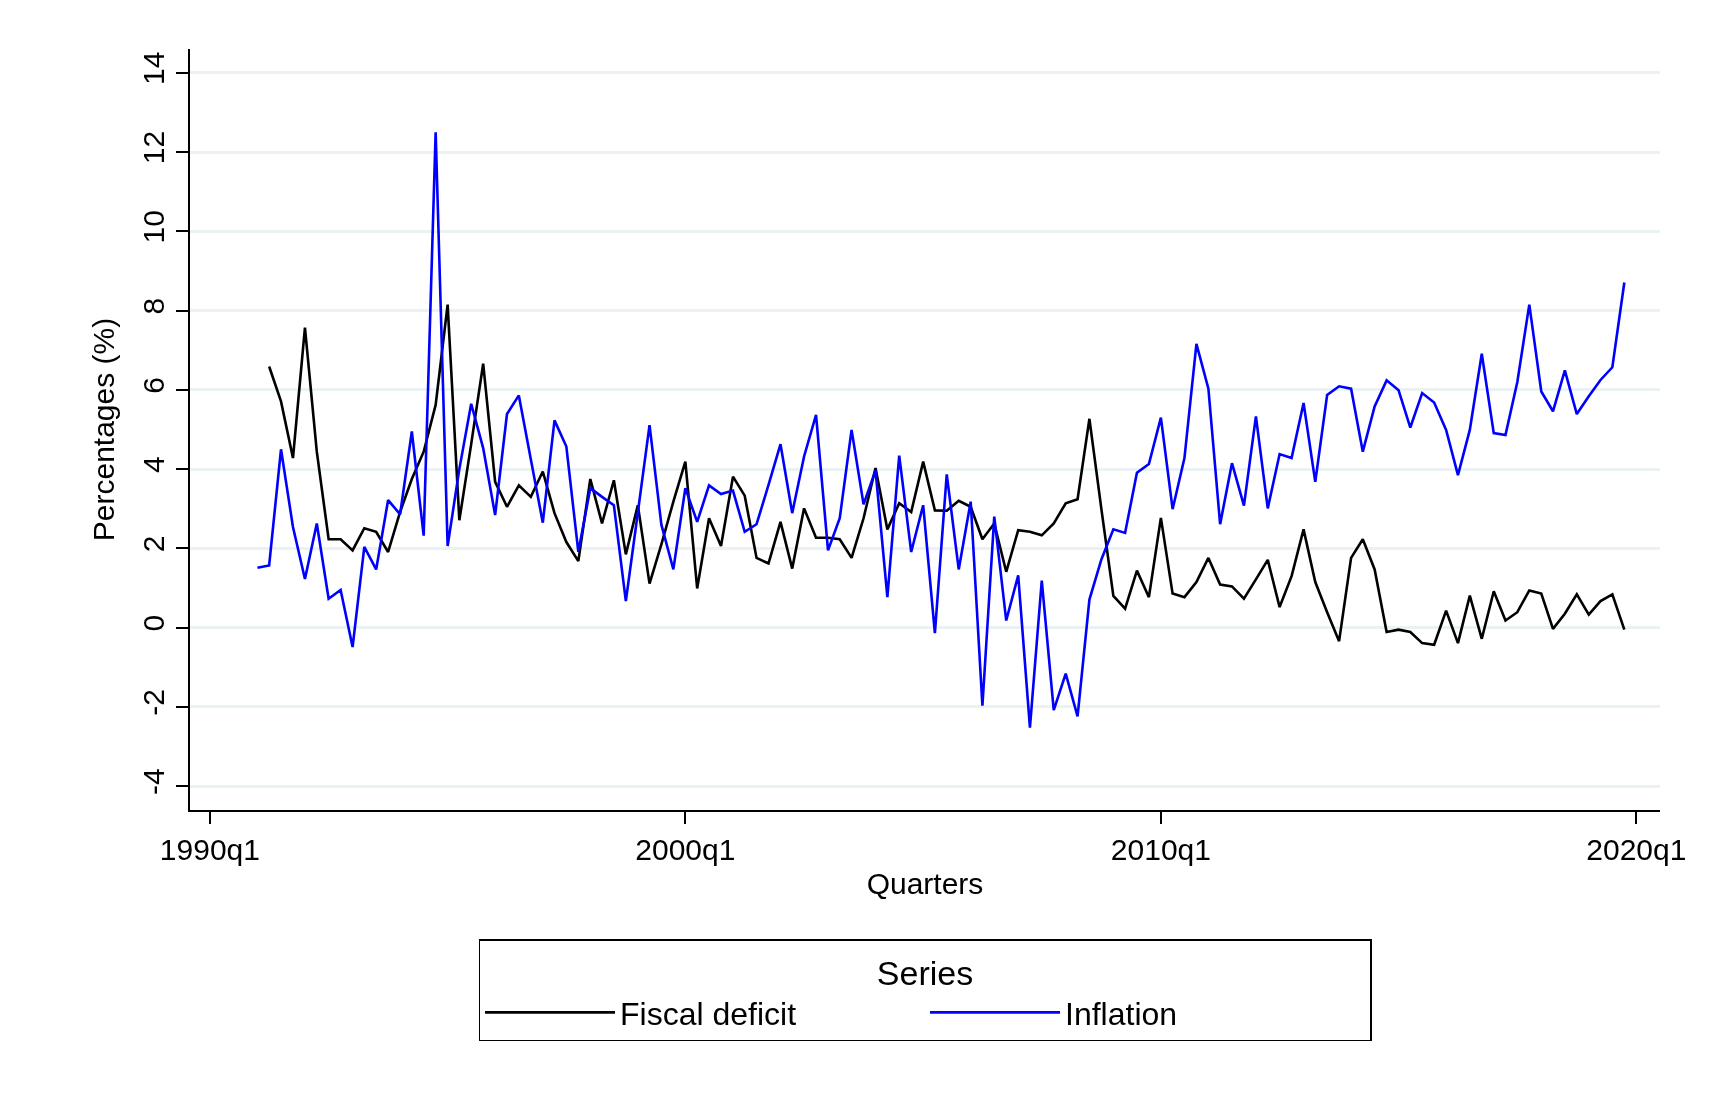 The image size is (1709, 1110). Describe the element at coordinates (153, 306) in the screenshot. I see `y-tick-label: 8` at that location.